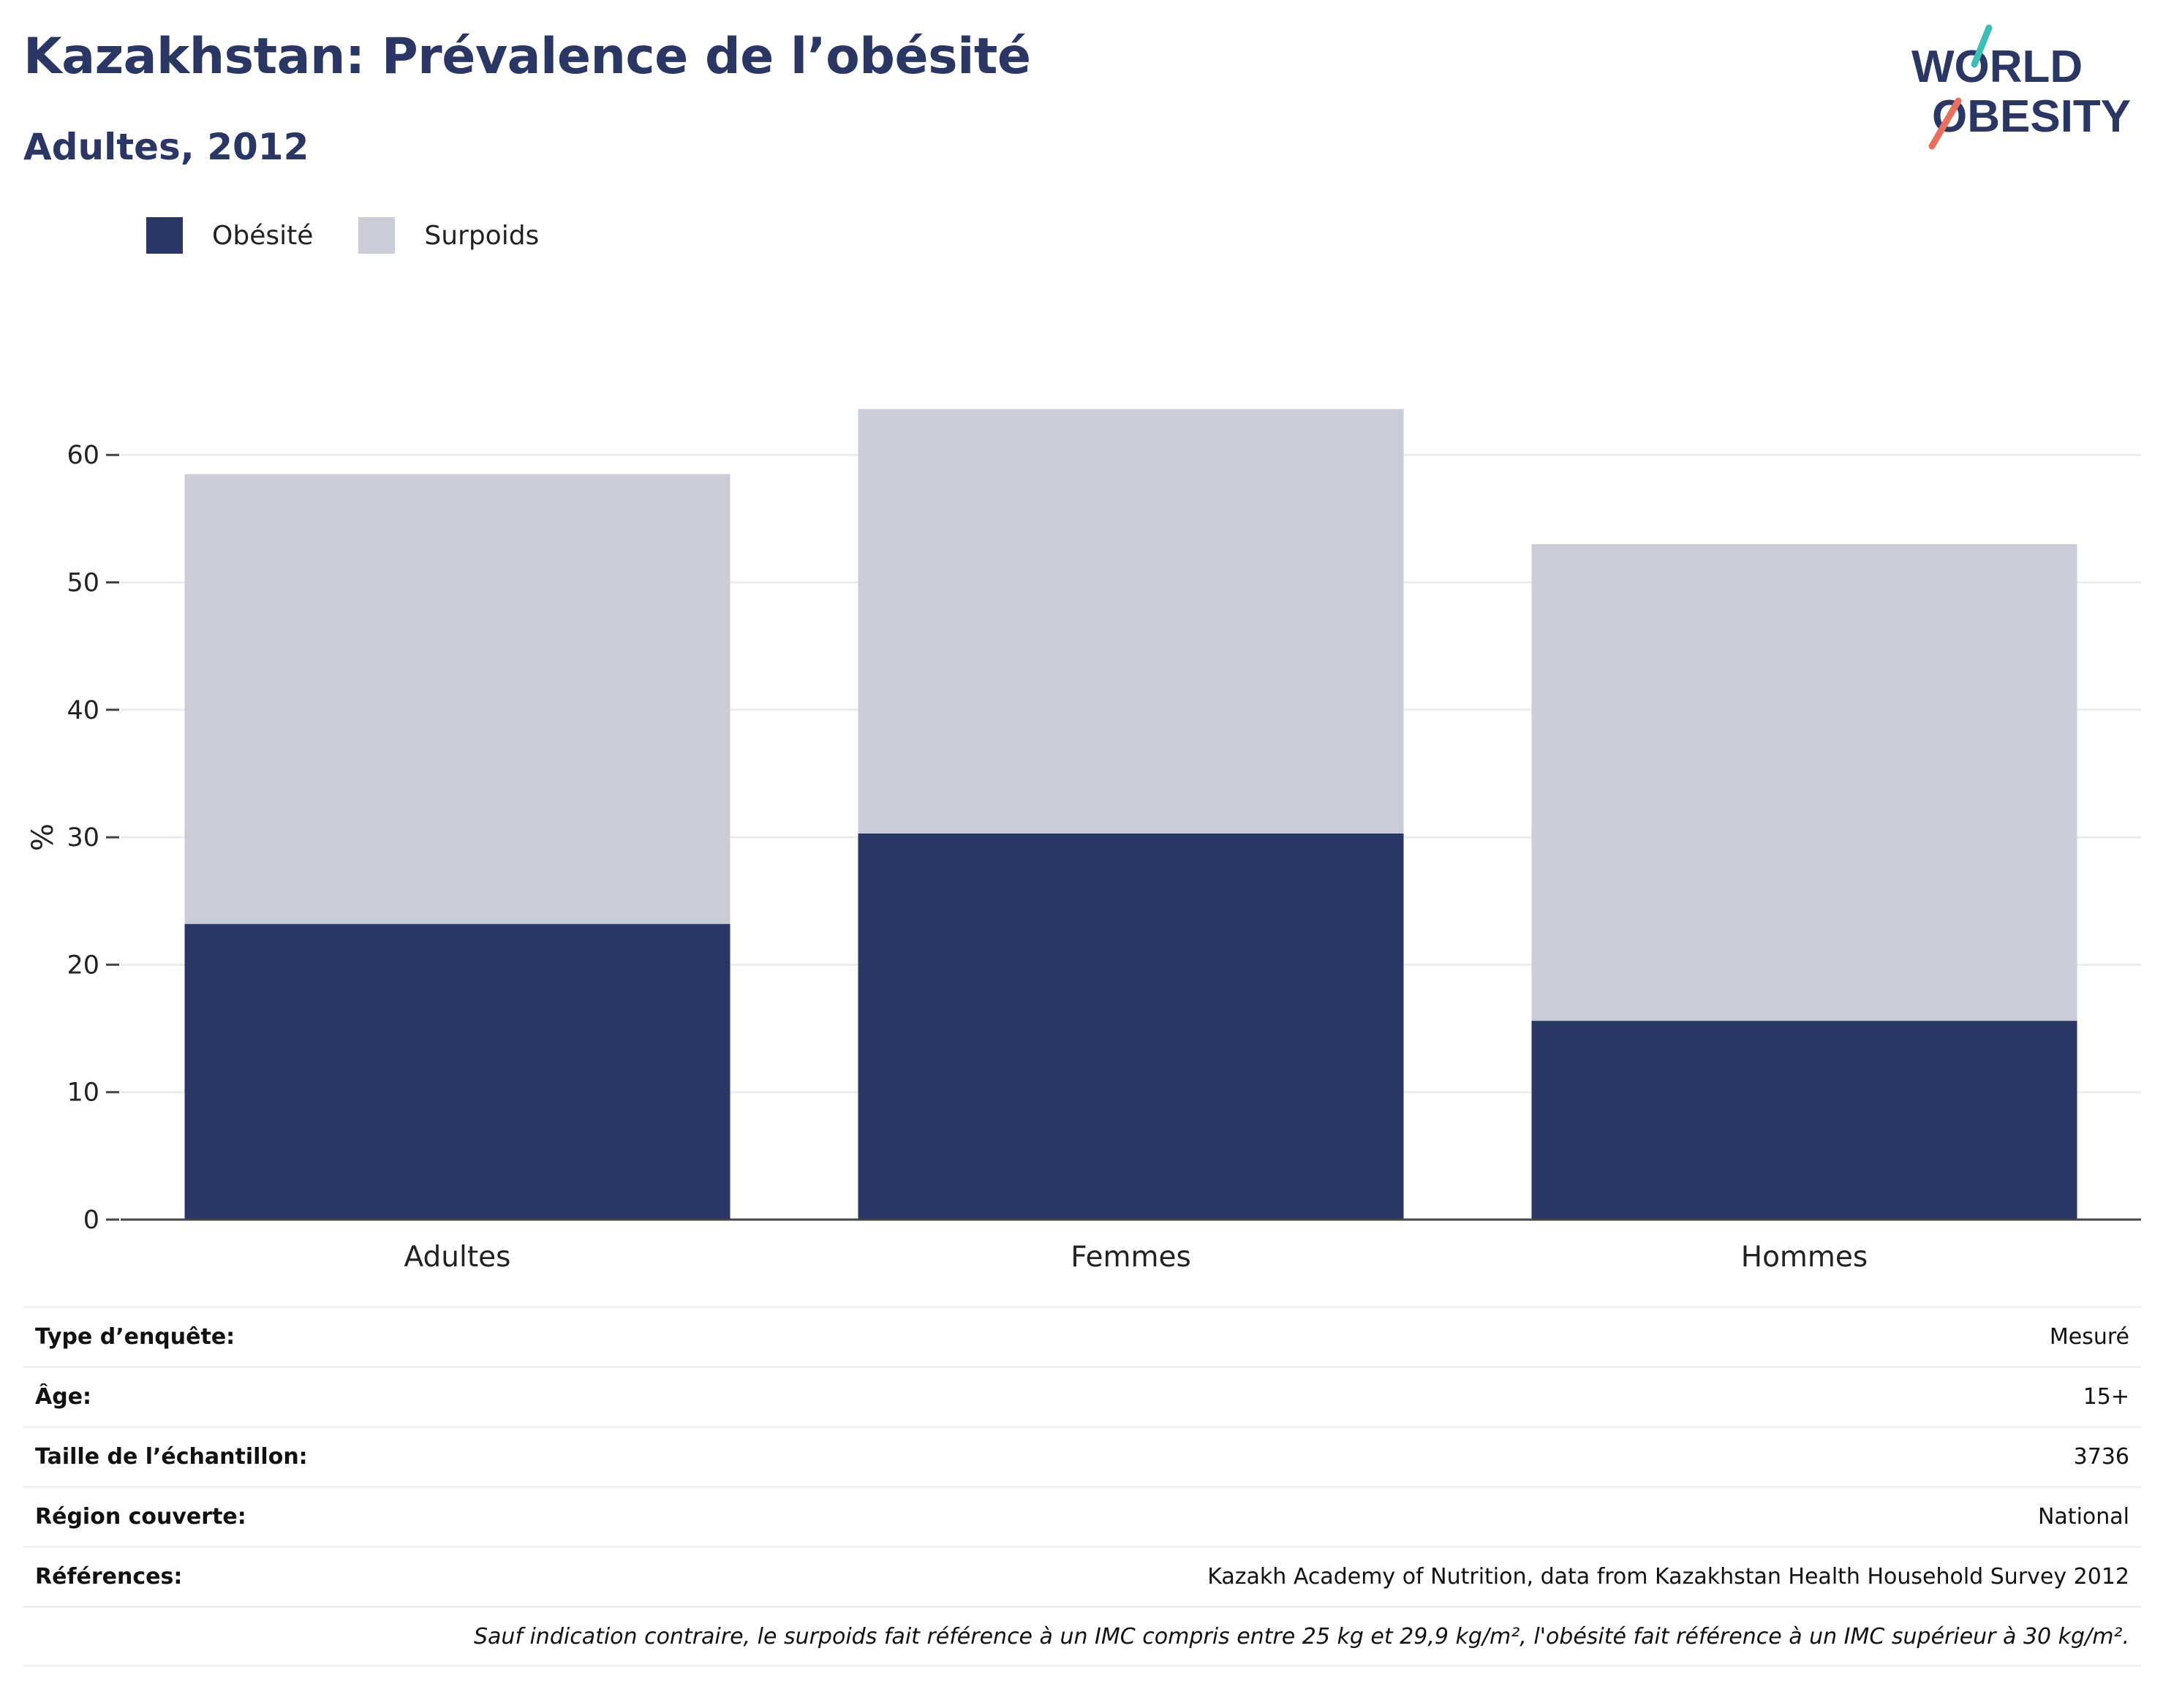  Describe the element at coordinates (83, 583) in the screenshot. I see `y-tick-label: 50` at that location.